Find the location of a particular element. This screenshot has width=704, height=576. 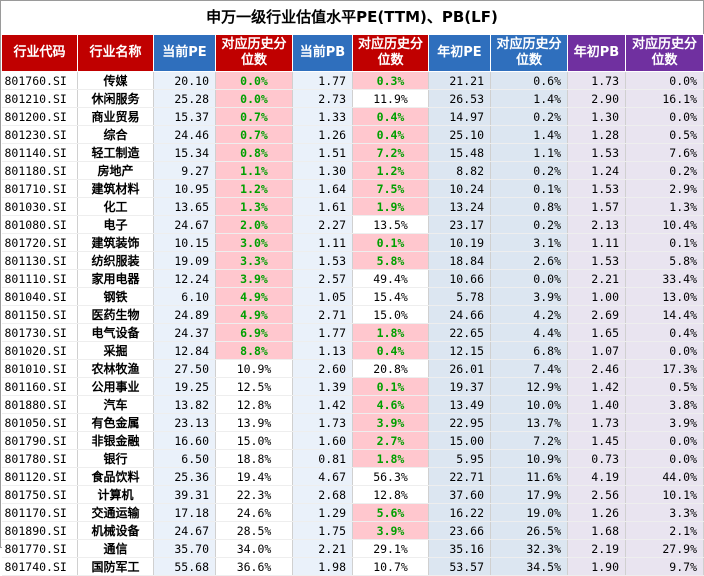

current-pe-percentile-cell: 12.5% is located at coordinates (254, 386).